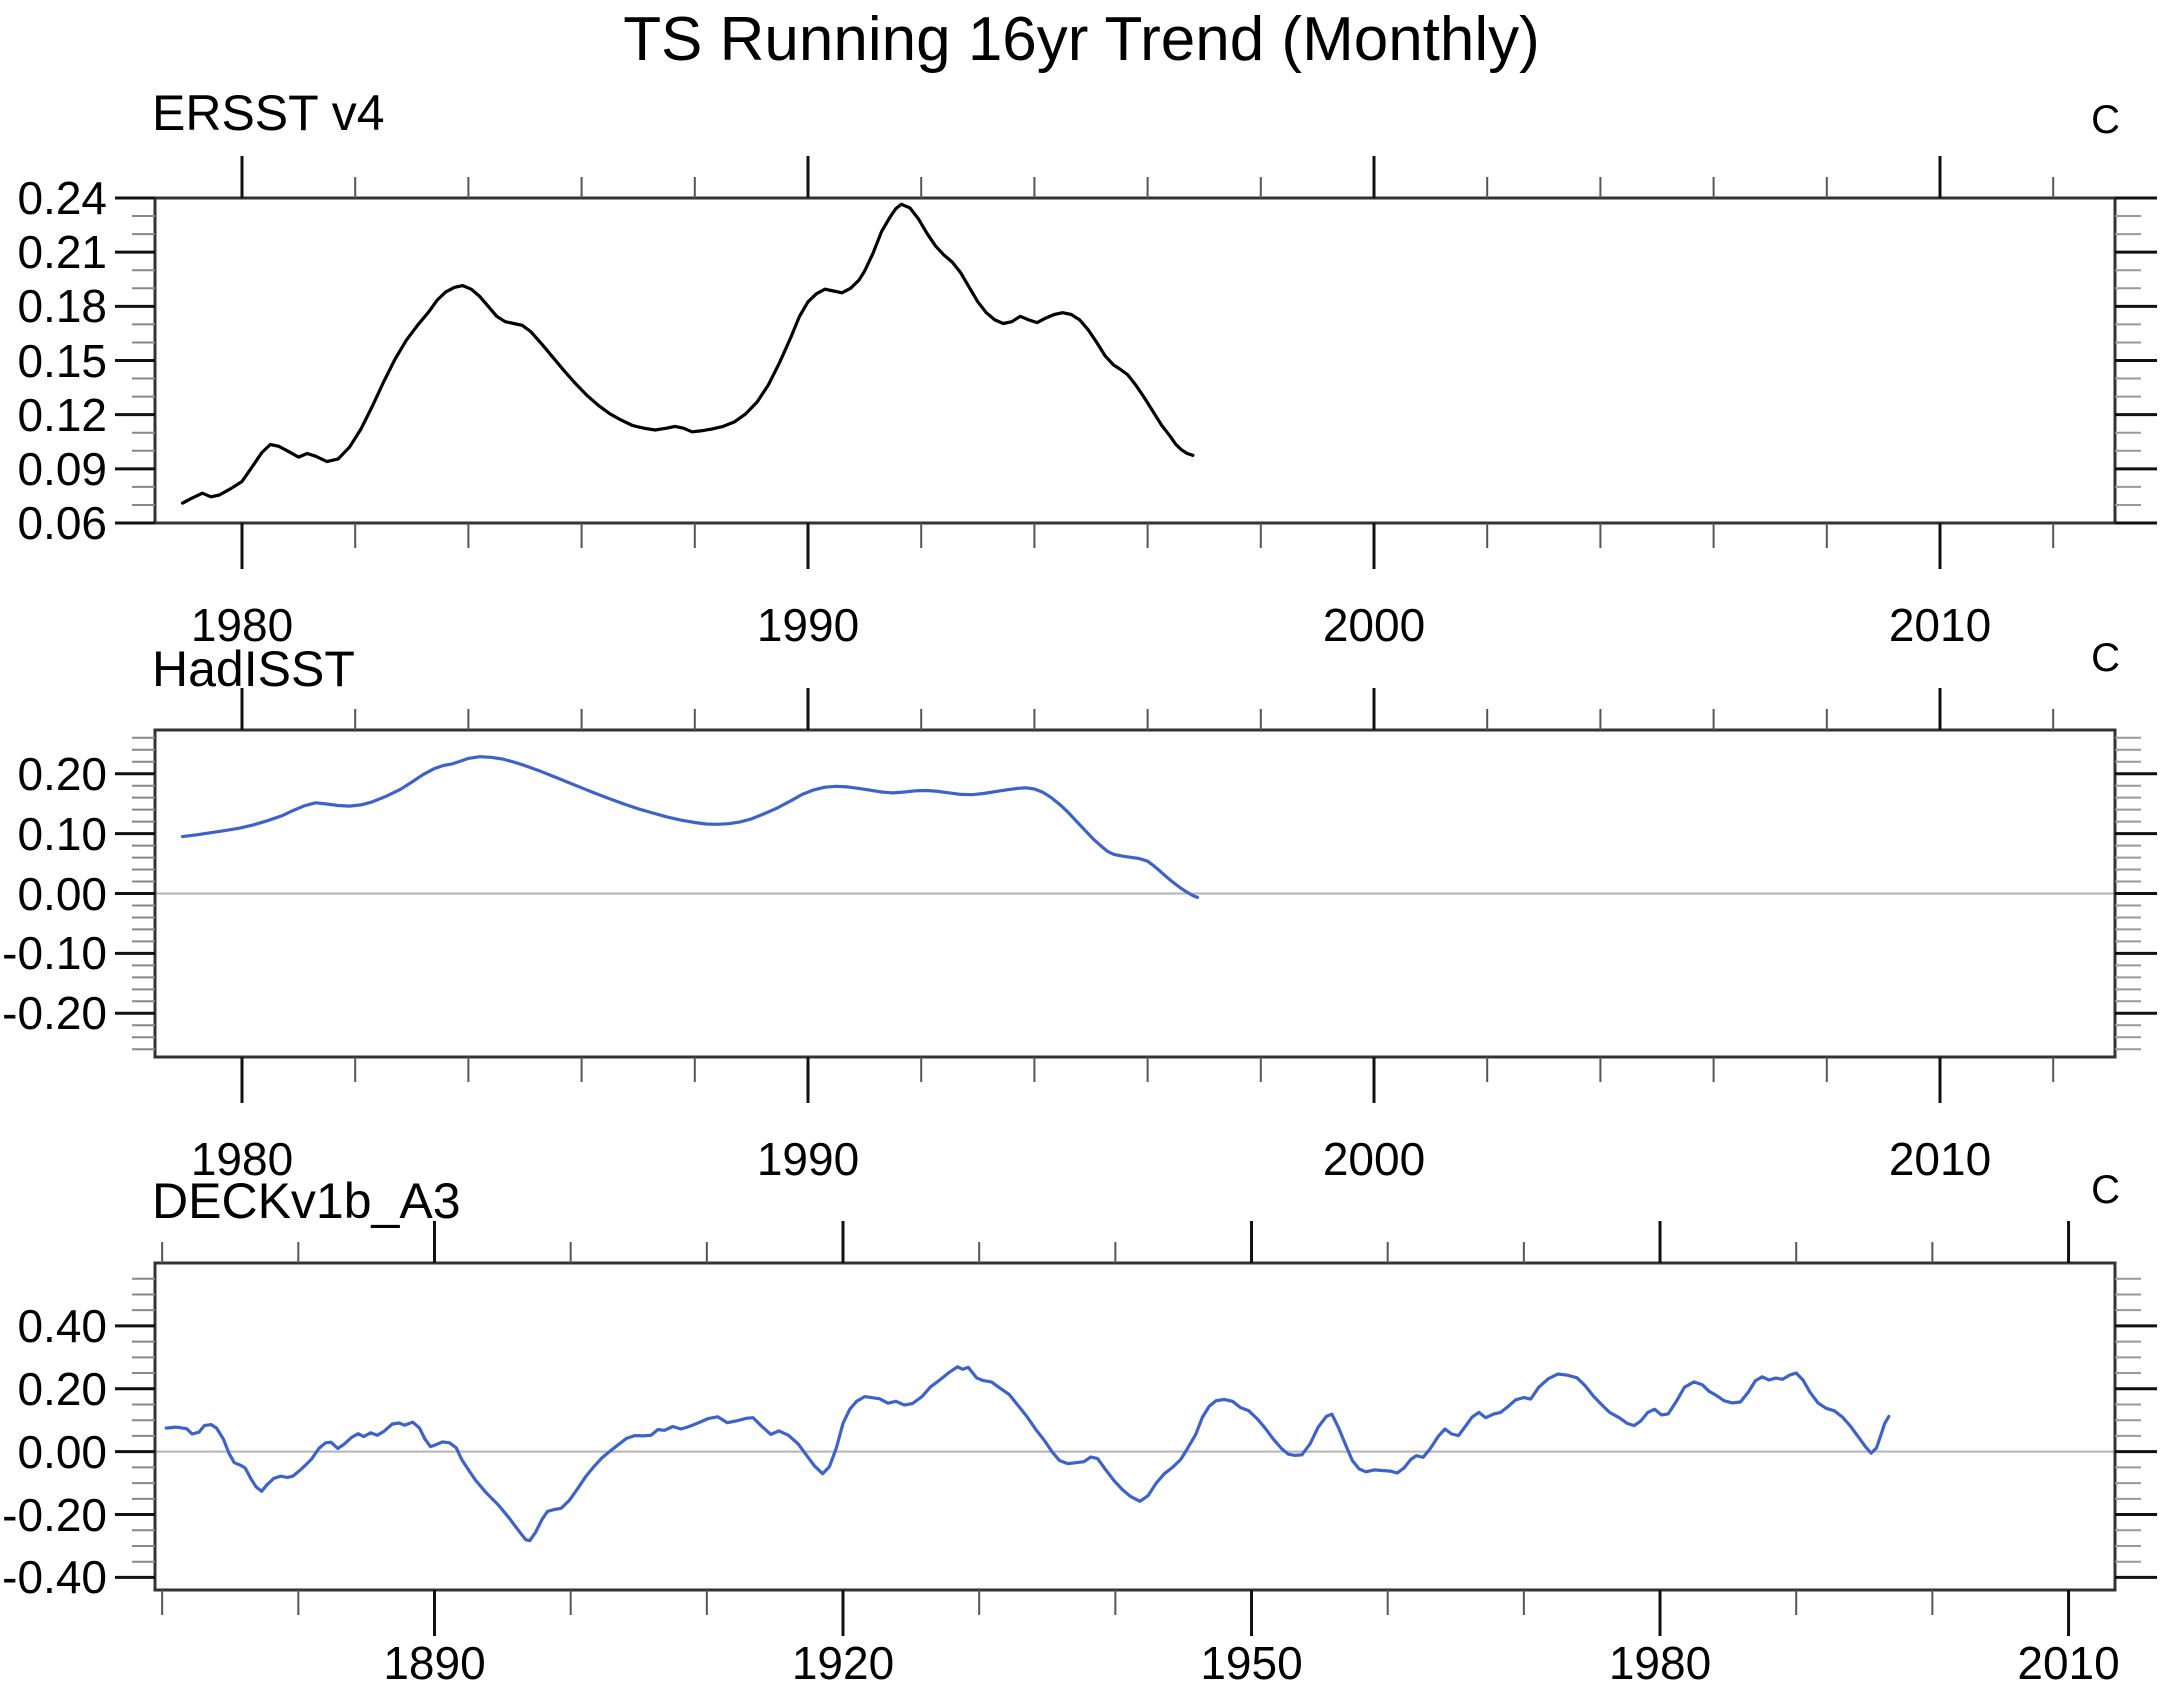  I want to click on x-tick-label: 1950, so click(1251, 1663).